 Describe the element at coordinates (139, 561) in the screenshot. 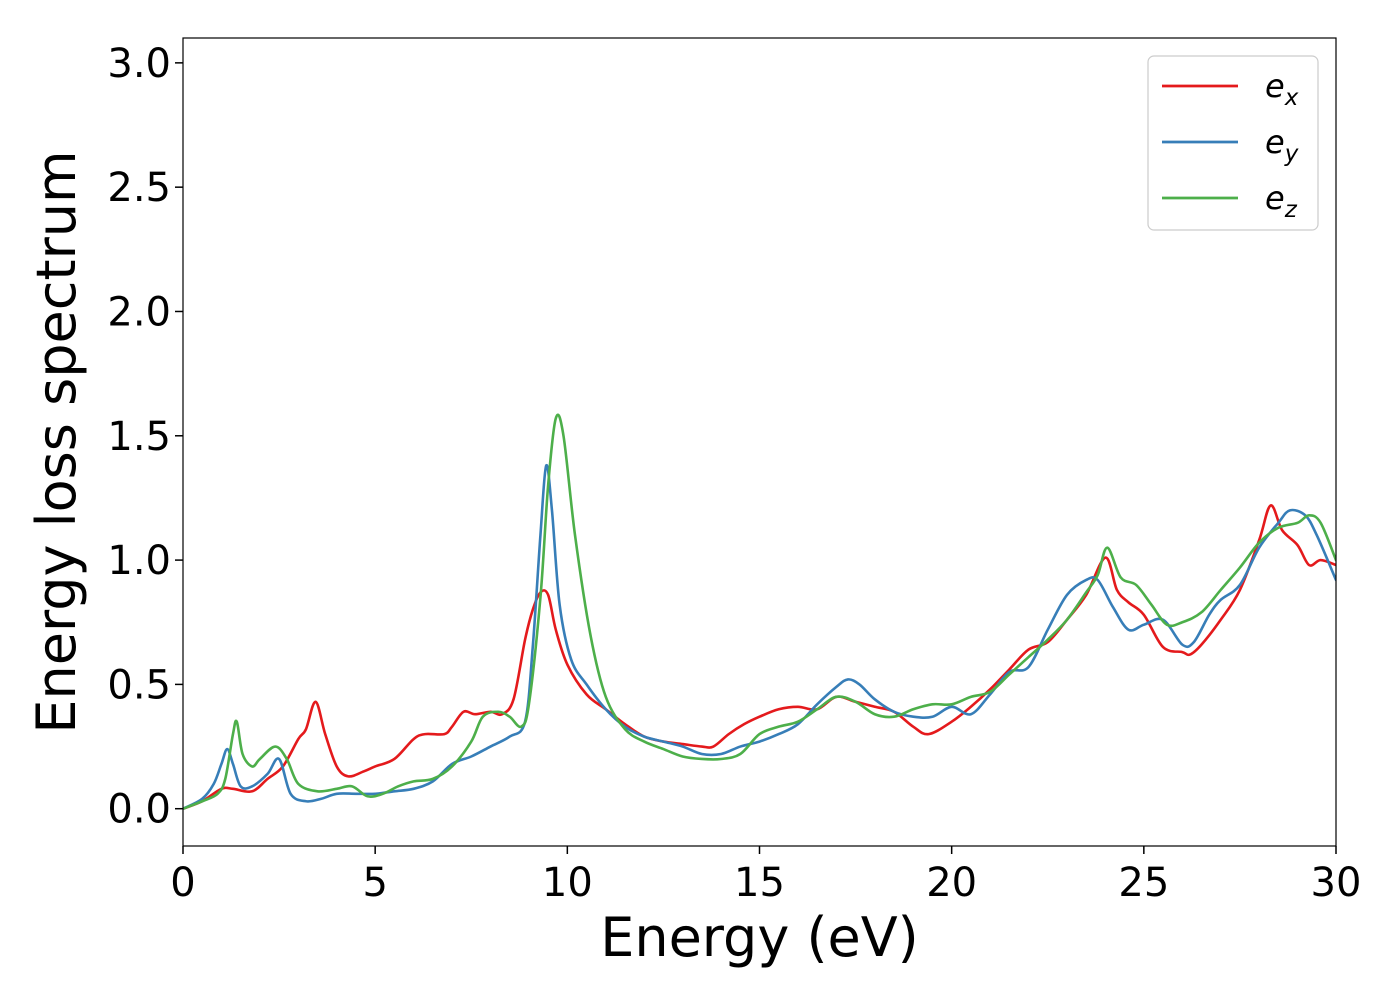

I see `y-tick-label: 1.0` at that location.